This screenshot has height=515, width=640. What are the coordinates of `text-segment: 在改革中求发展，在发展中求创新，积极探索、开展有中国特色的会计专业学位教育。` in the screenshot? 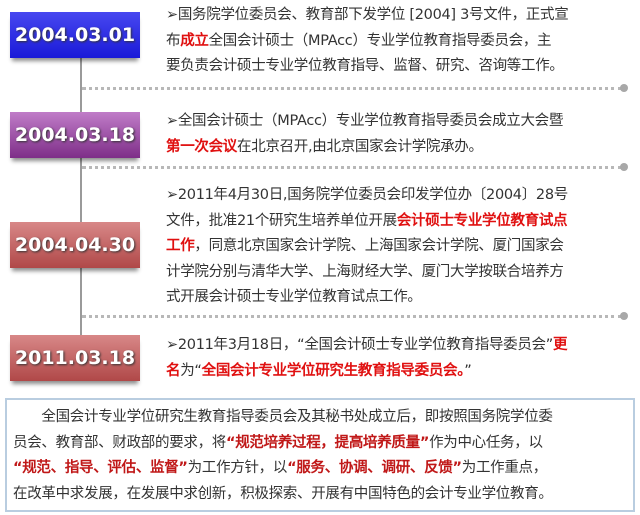 It's located at (283, 493).